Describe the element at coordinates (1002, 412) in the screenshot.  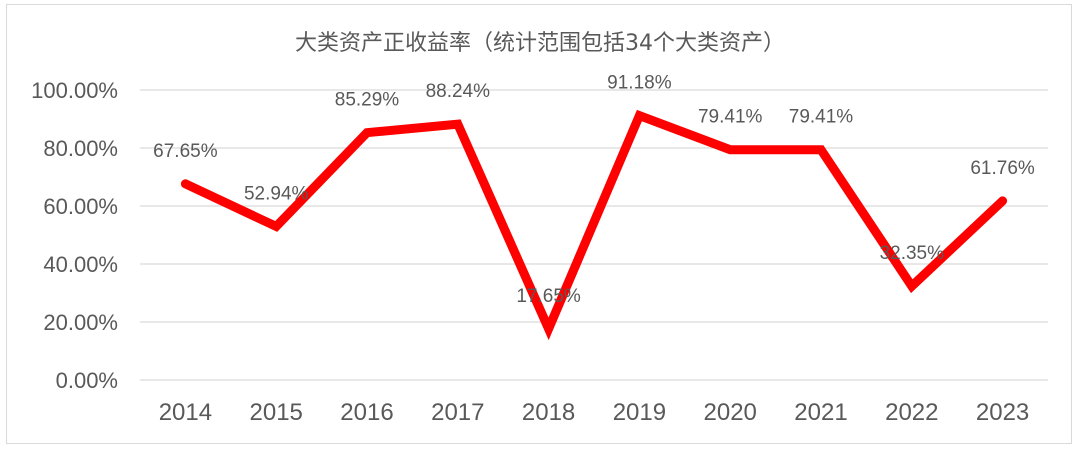
I see `x-tick-label-2023: 2023` at that location.